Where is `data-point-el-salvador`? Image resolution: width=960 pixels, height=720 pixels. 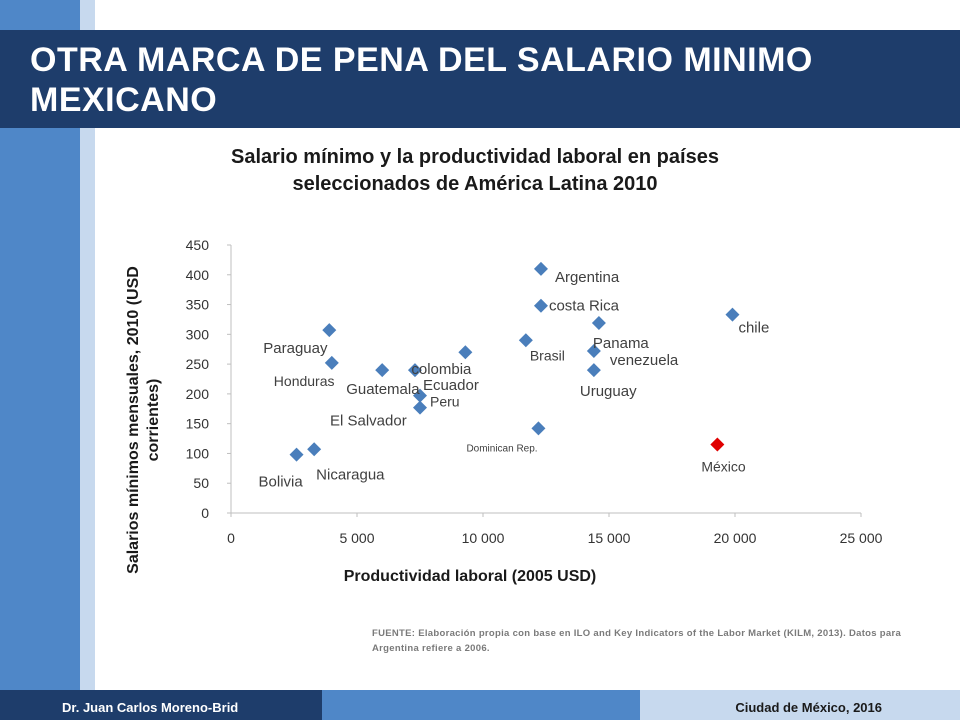 data-point-el-salvador is located at coordinates (420, 407).